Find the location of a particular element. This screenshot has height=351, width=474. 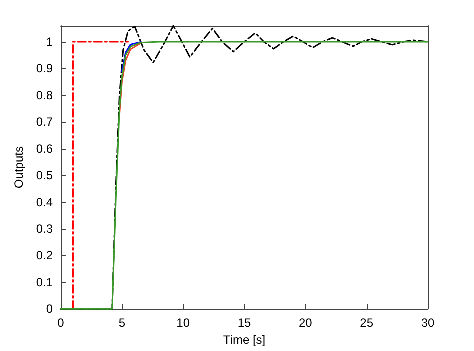

y-axis-title: Outputs is located at coordinates (19, 167).